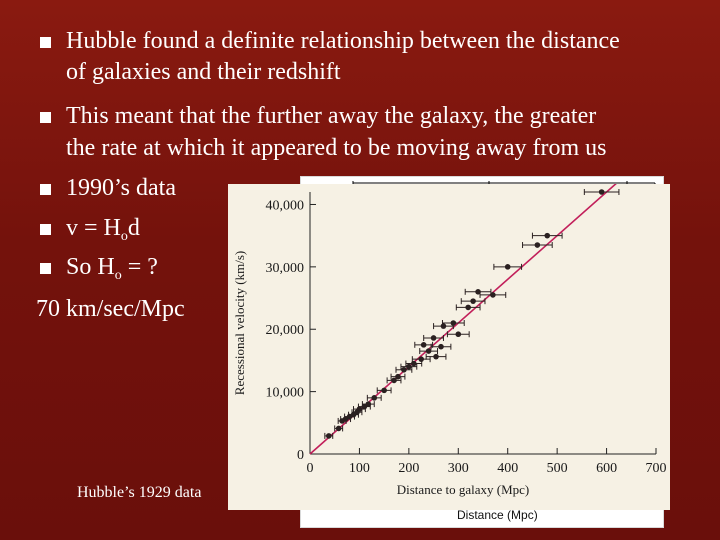 This screenshot has width=720, height=540. I want to click on y-tick-label: 30,000, so click(285, 268).